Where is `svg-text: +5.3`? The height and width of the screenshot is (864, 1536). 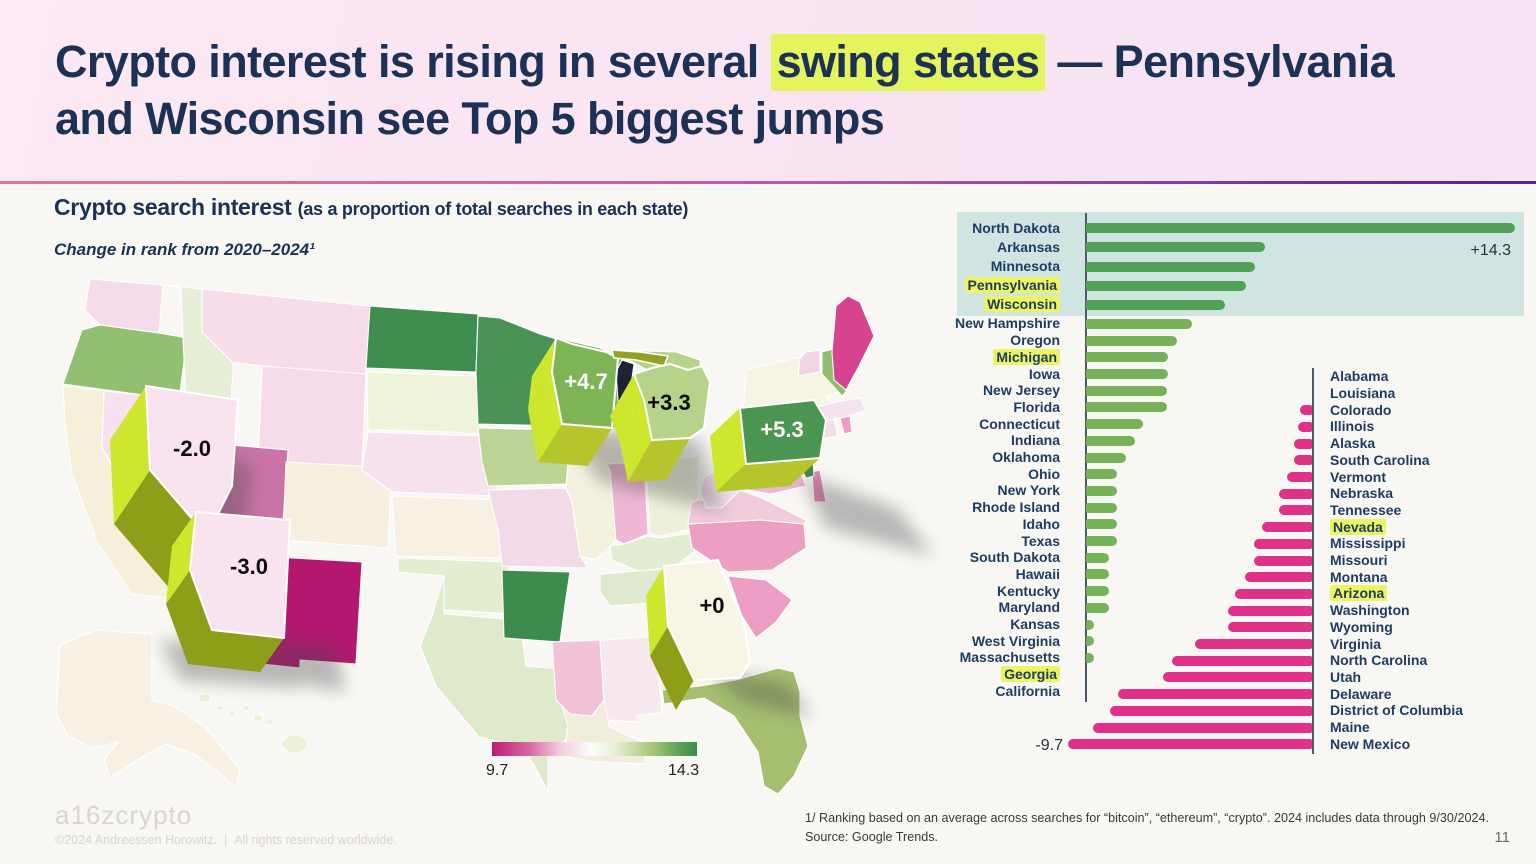 svg-text: +5.3 is located at coordinates (781, 429).